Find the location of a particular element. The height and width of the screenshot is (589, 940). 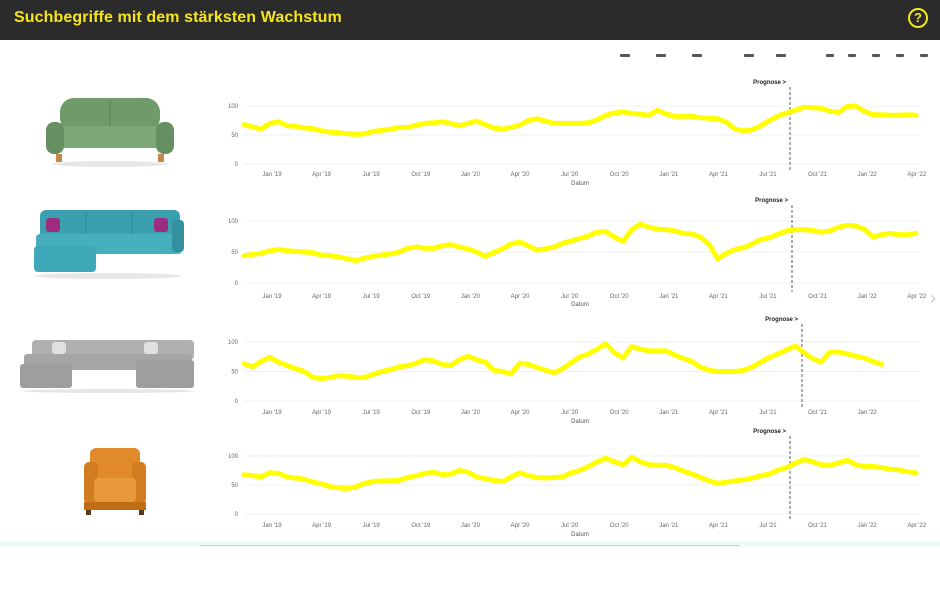

corner-sofa-icon is located at coordinates (109, 244).